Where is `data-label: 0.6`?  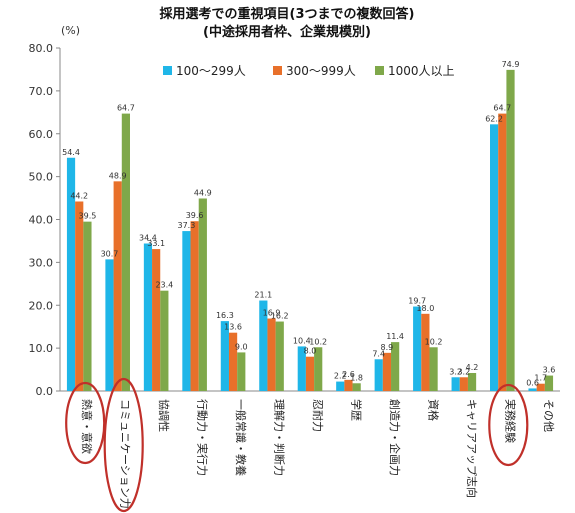
data-label: 0.6 is located at coordinates (532, 382).